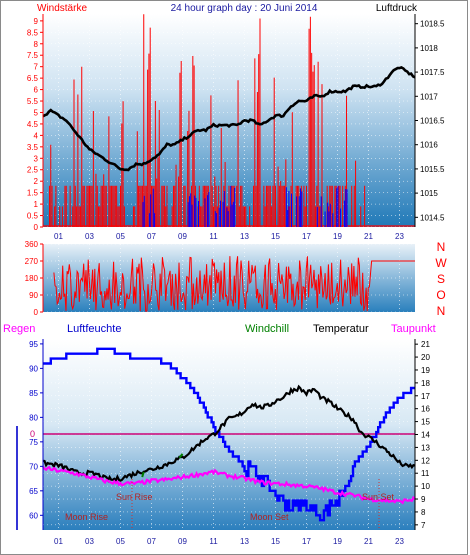  What do you see at coordinates (33, 368) in the screenshot?
I see `humidity-tick-label: 90` at bounding box center [33, 368].